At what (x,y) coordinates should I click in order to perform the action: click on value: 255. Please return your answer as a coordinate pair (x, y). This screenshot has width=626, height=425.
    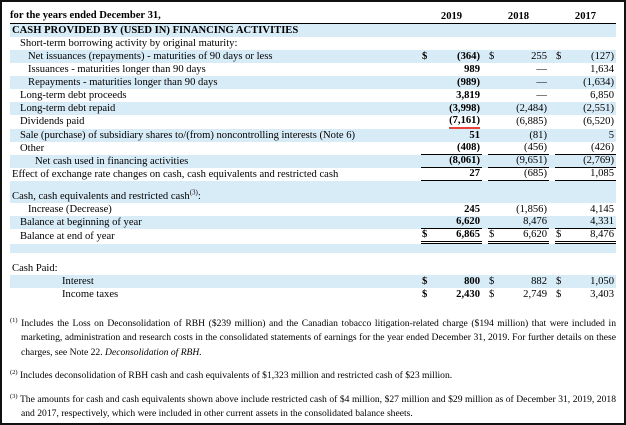
    Looking at the image, I should click on (539, 56).